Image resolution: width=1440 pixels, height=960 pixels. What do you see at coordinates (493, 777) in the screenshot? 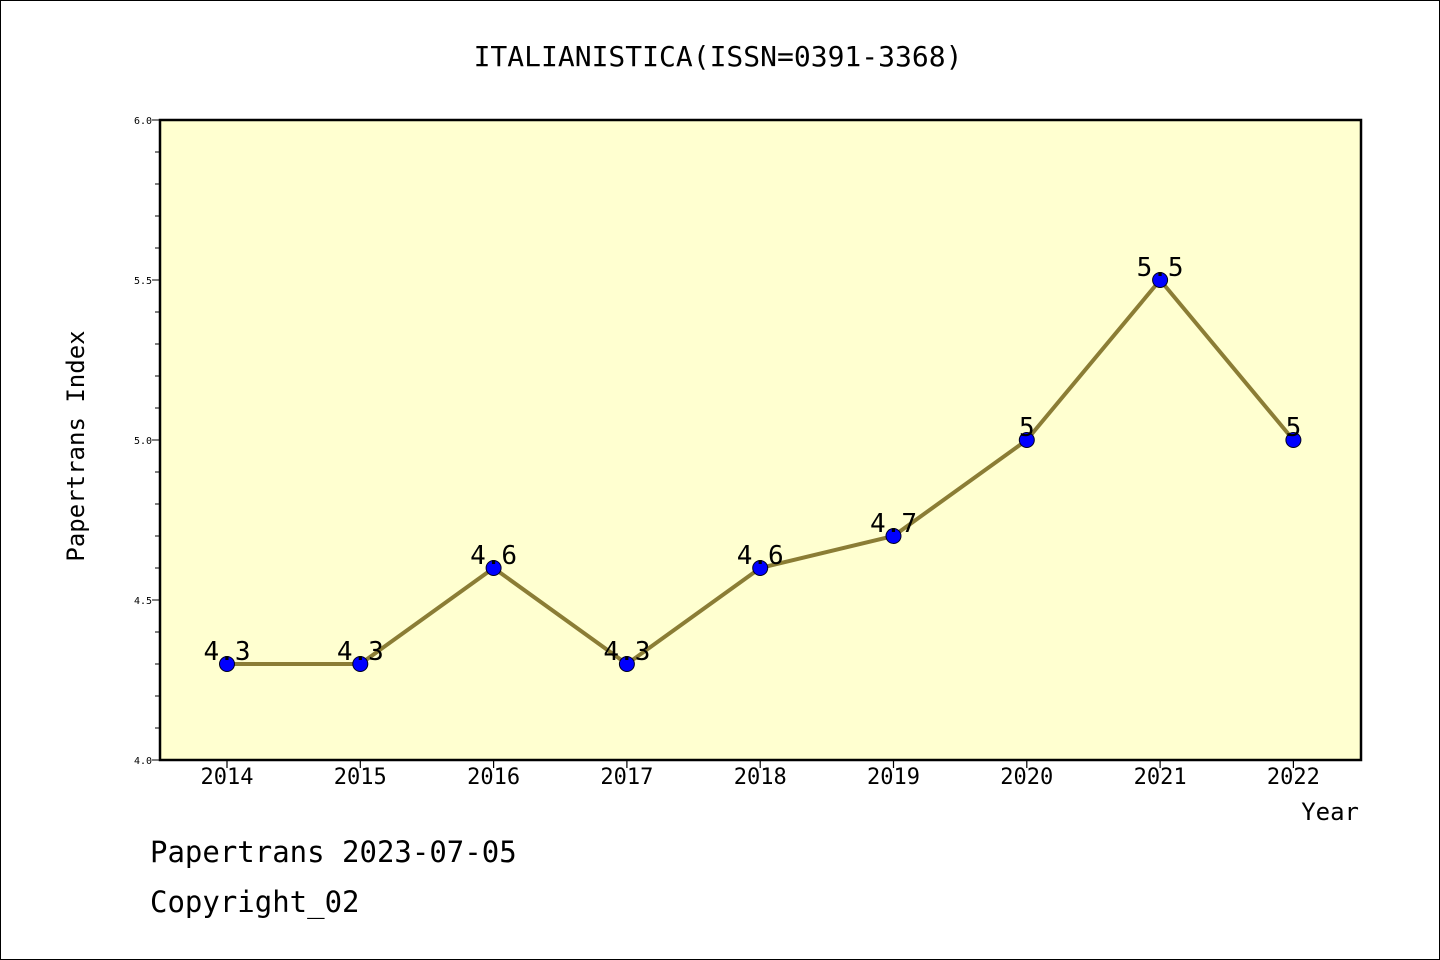
I see `x-tick-label: 2016` at bounding box center [493, 777].